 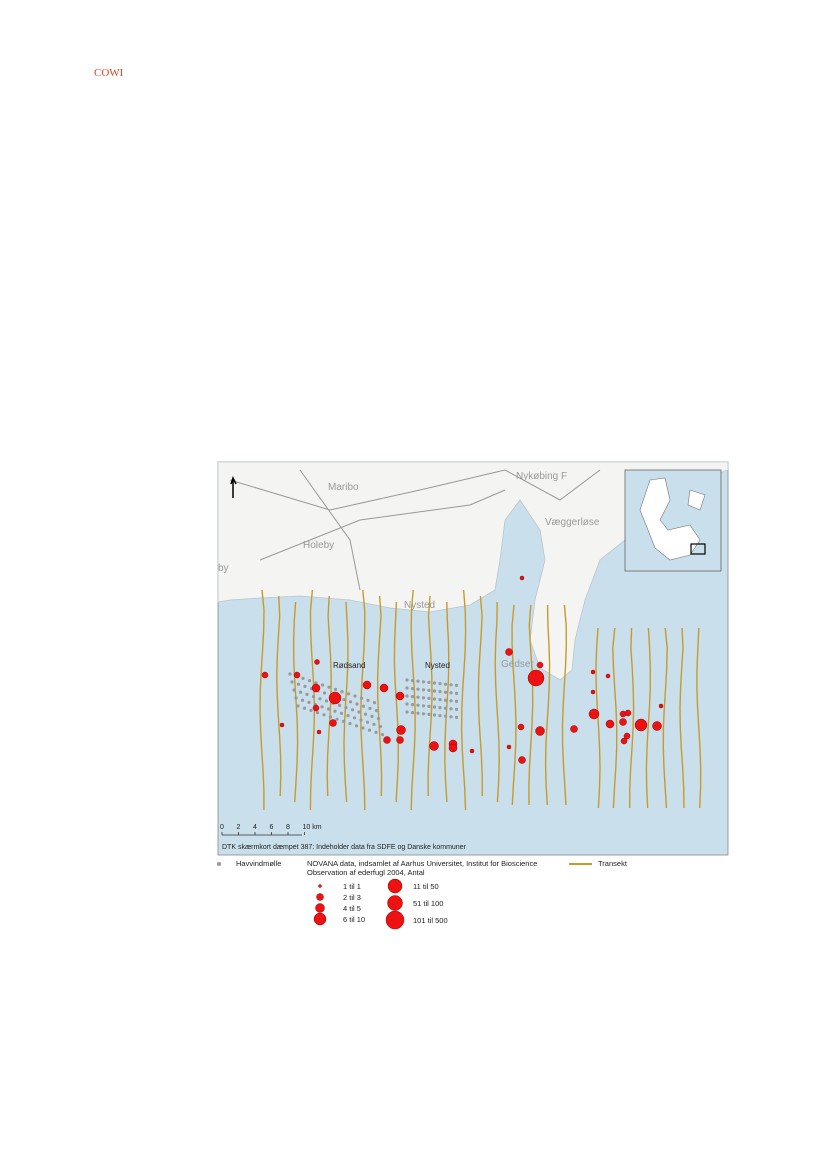 I want to click on wind-turbines, so click(x=373, y=704).